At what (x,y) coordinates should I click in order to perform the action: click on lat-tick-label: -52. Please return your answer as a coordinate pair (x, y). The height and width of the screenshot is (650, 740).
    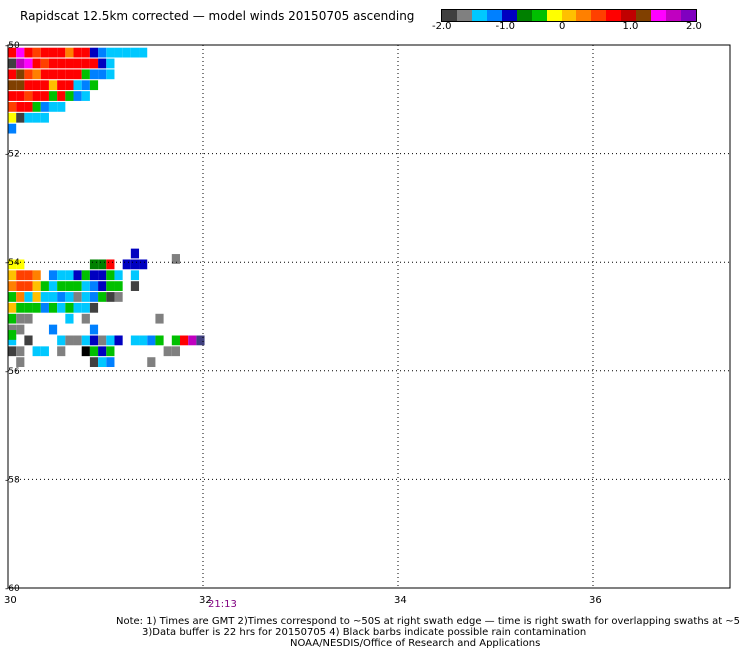
    Looking at the image, I should click on (12, 155).